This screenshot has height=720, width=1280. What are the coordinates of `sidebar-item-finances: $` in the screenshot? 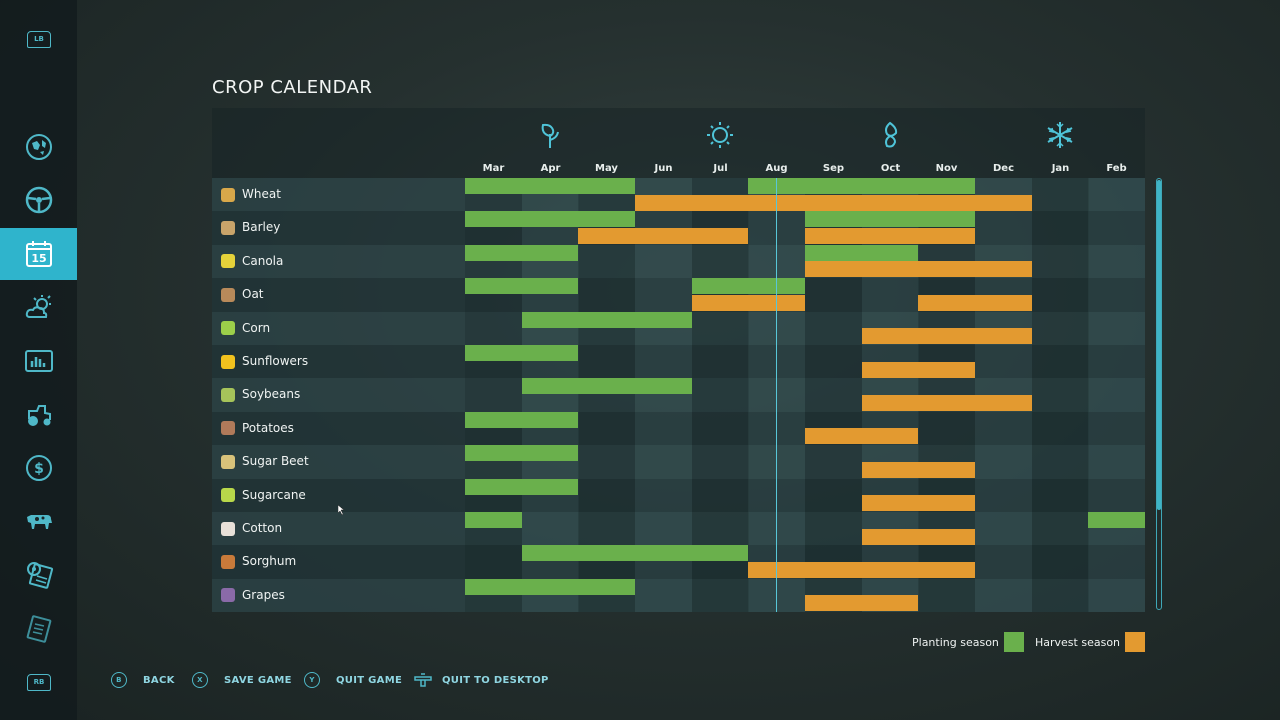 It's located at (38, 468).